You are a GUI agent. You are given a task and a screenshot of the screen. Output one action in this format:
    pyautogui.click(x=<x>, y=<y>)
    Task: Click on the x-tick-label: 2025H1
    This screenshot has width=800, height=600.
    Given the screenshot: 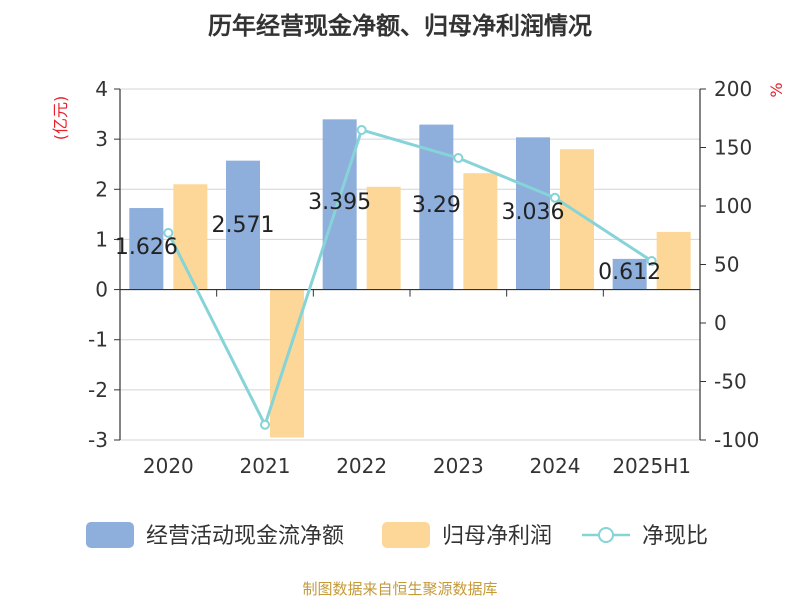 What is the action you would take?
    pyautogui.click(x=651, y=466)
    